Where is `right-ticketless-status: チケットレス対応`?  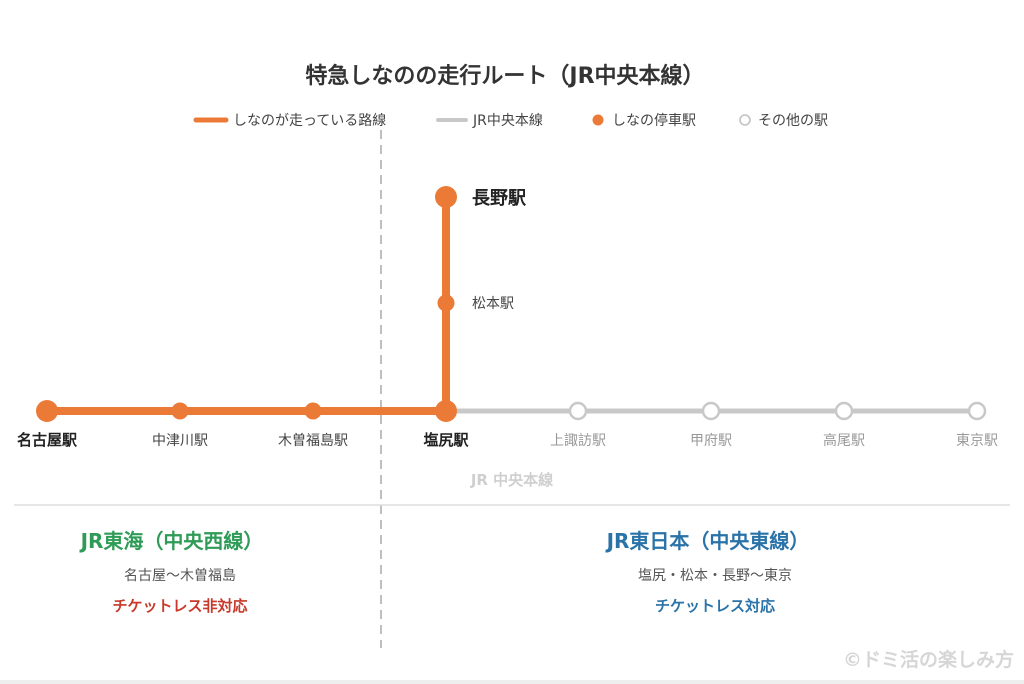 right-ticketless-status: チケットレス対応 is located at coordinates (715, 606).